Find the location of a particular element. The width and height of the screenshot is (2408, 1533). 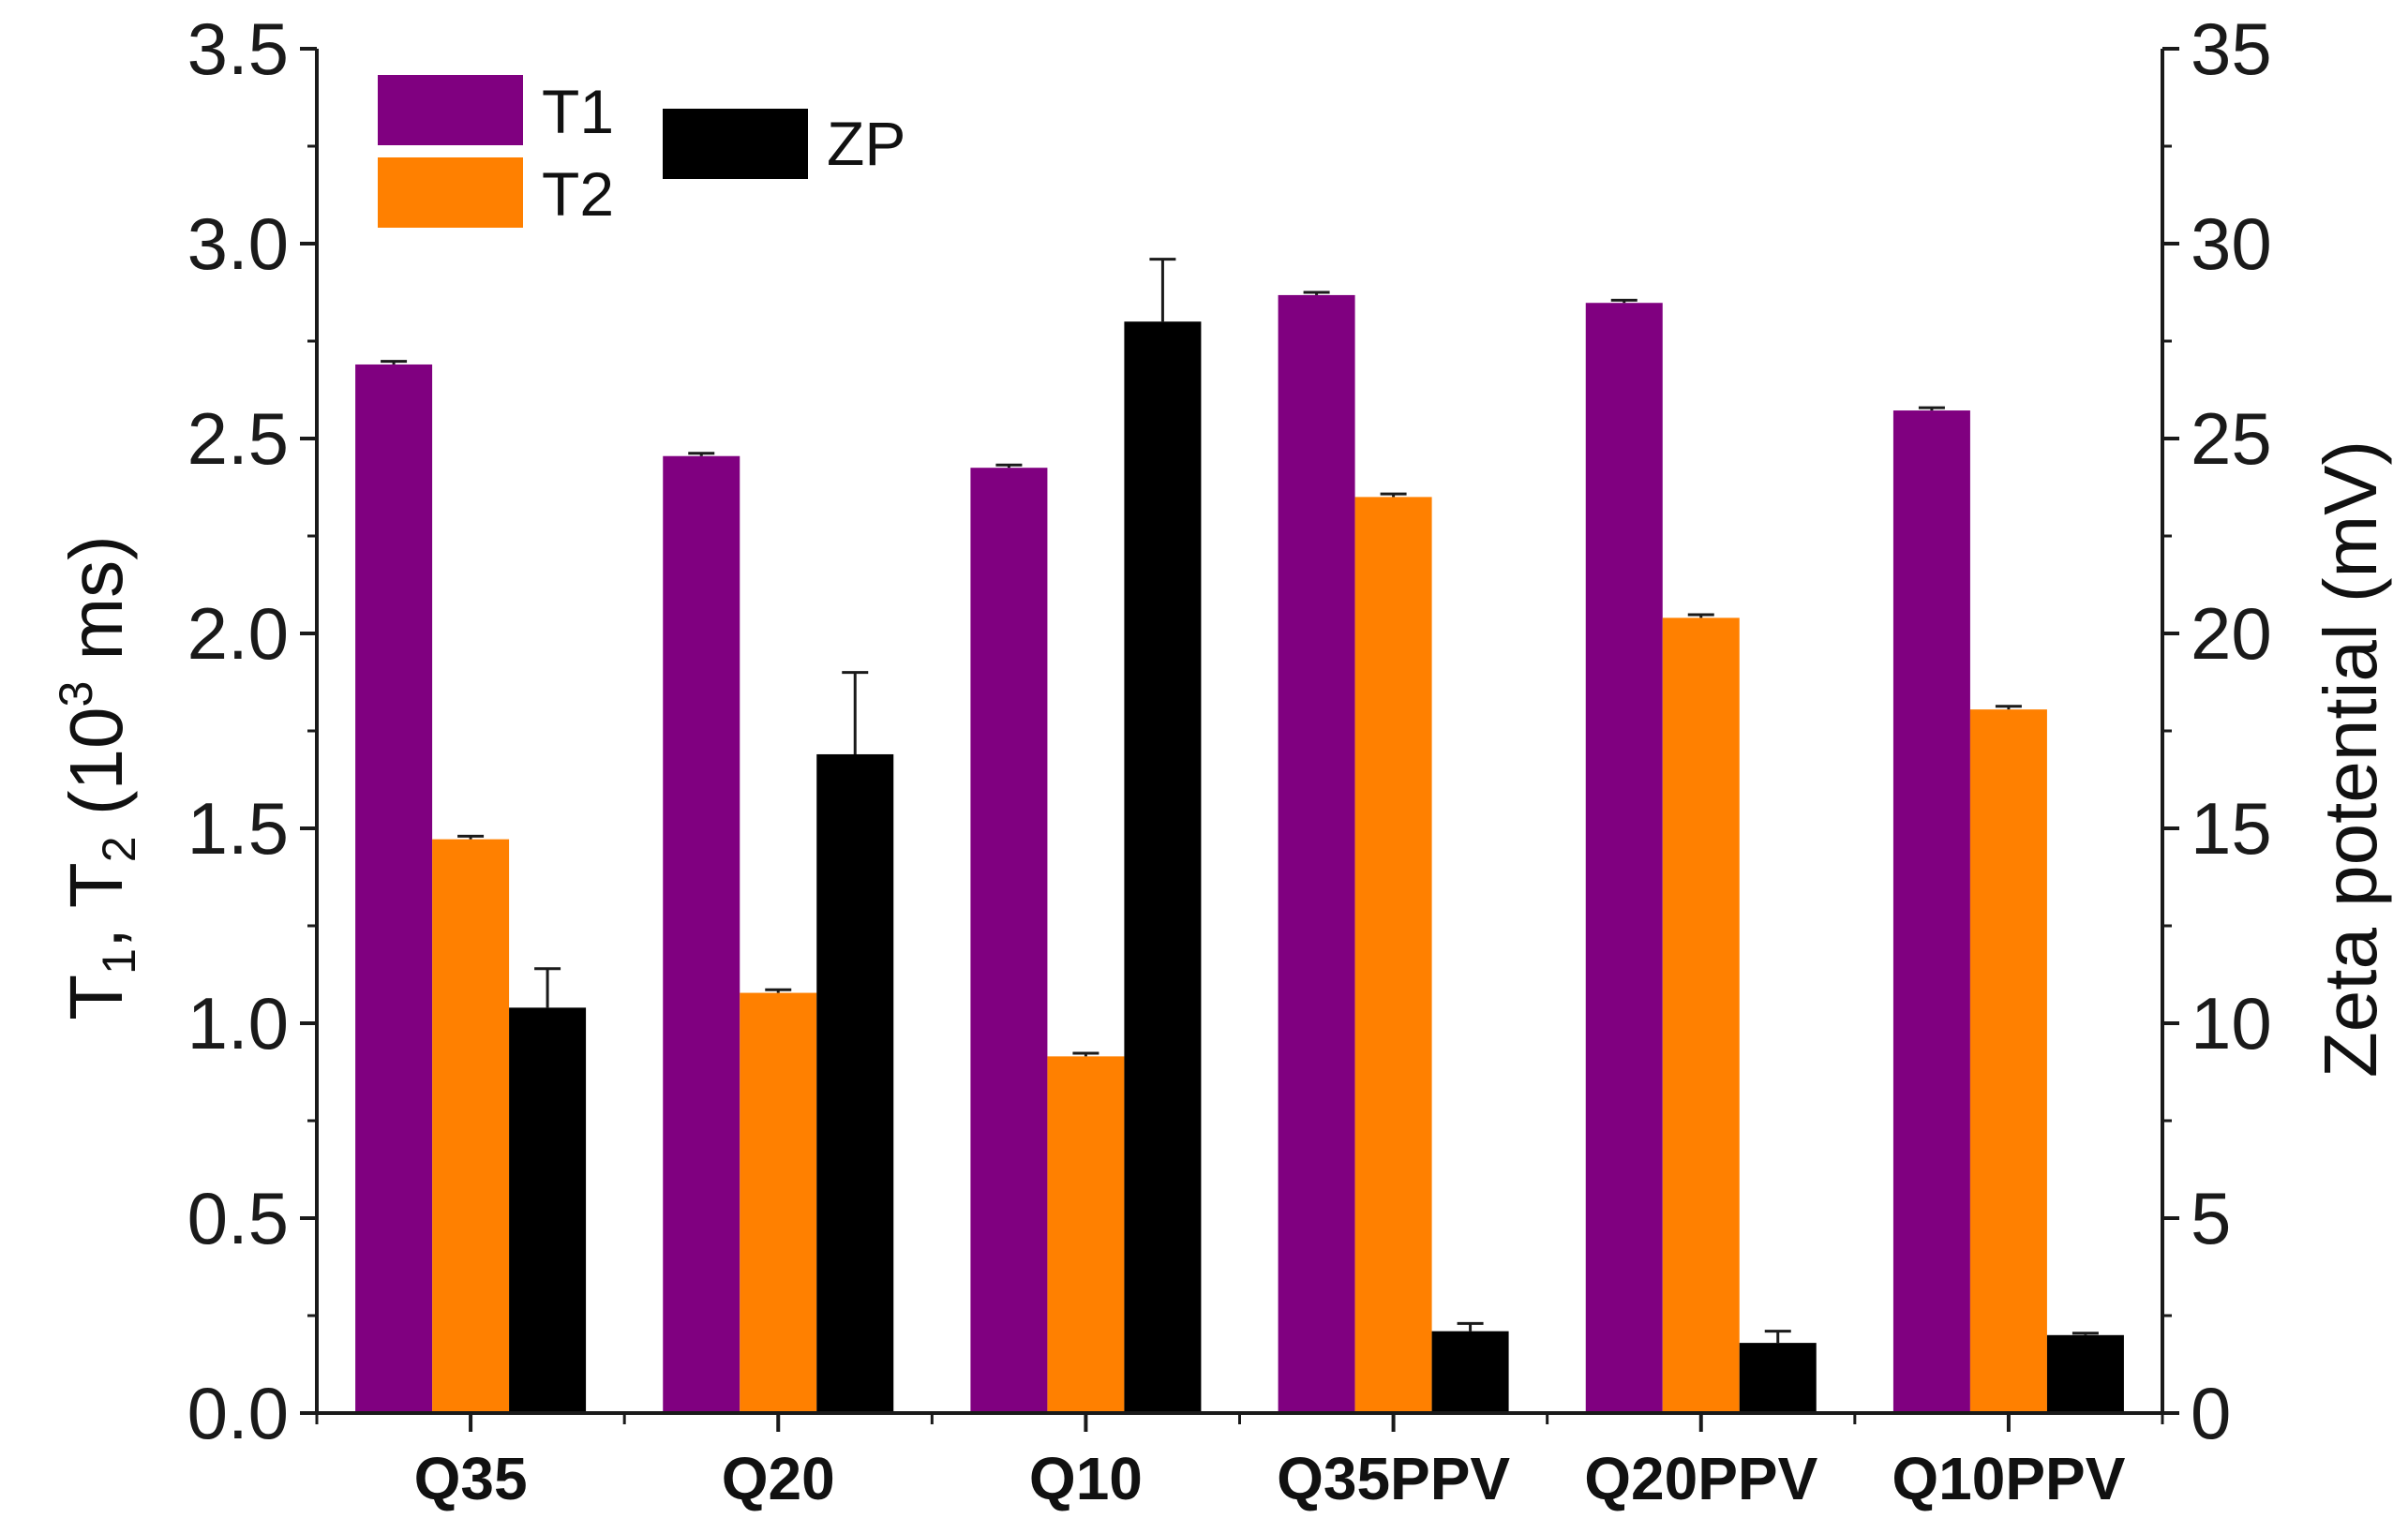

y-left-tick-label: 1.5 is located at coordinates (238, 828).